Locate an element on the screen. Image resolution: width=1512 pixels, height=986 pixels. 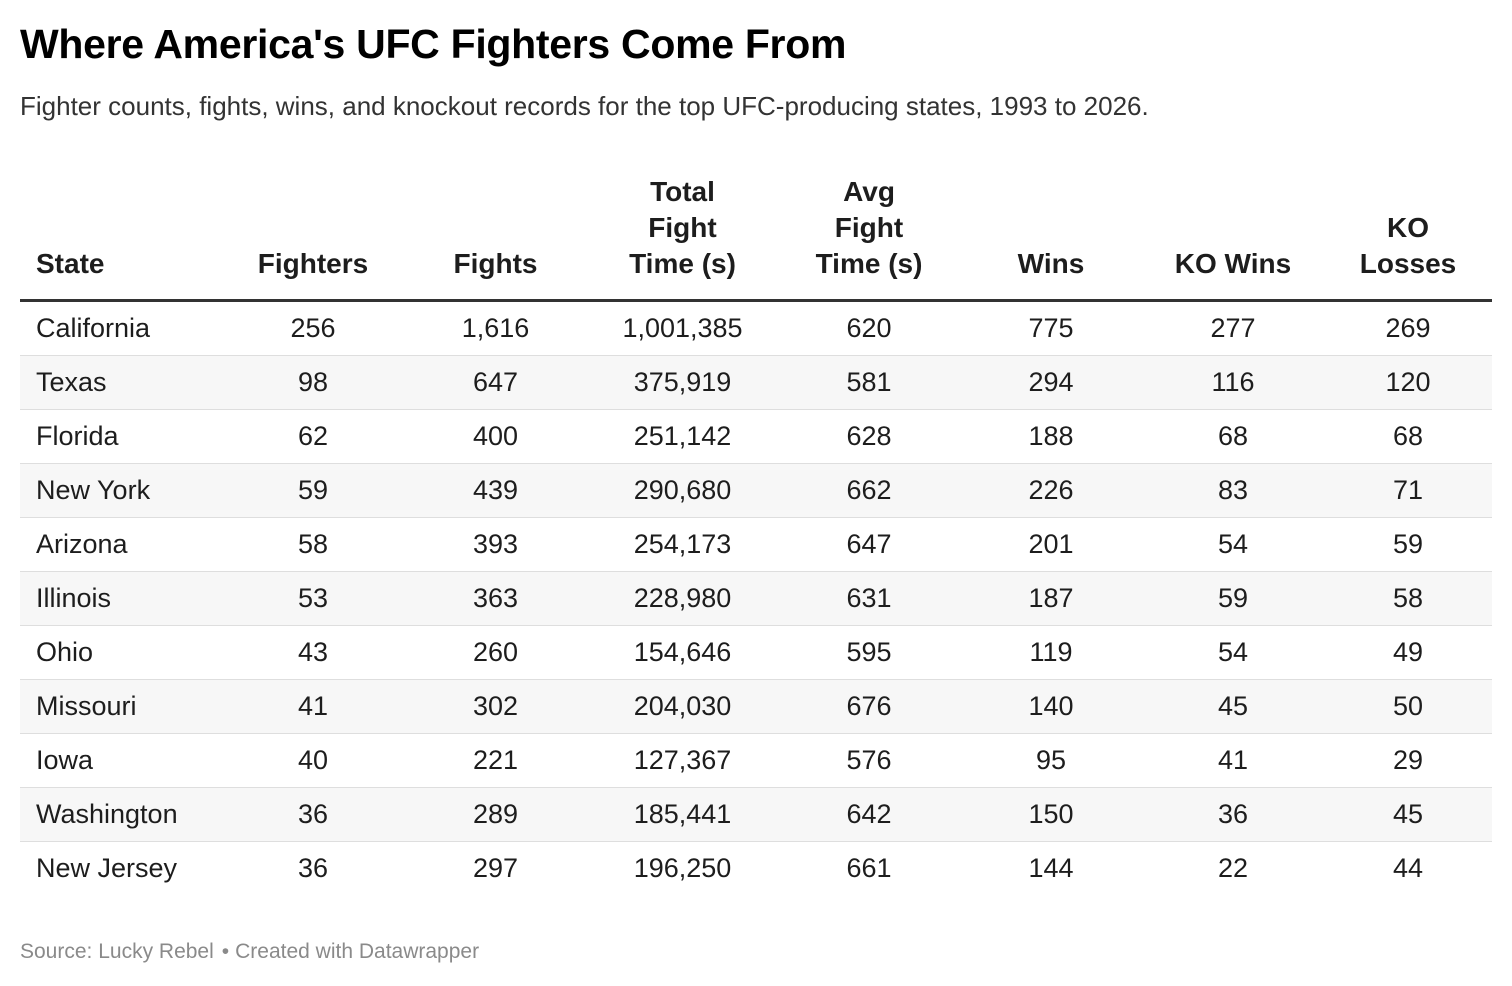
column-header-wins: Wins is located at coordinates (1051, 238).